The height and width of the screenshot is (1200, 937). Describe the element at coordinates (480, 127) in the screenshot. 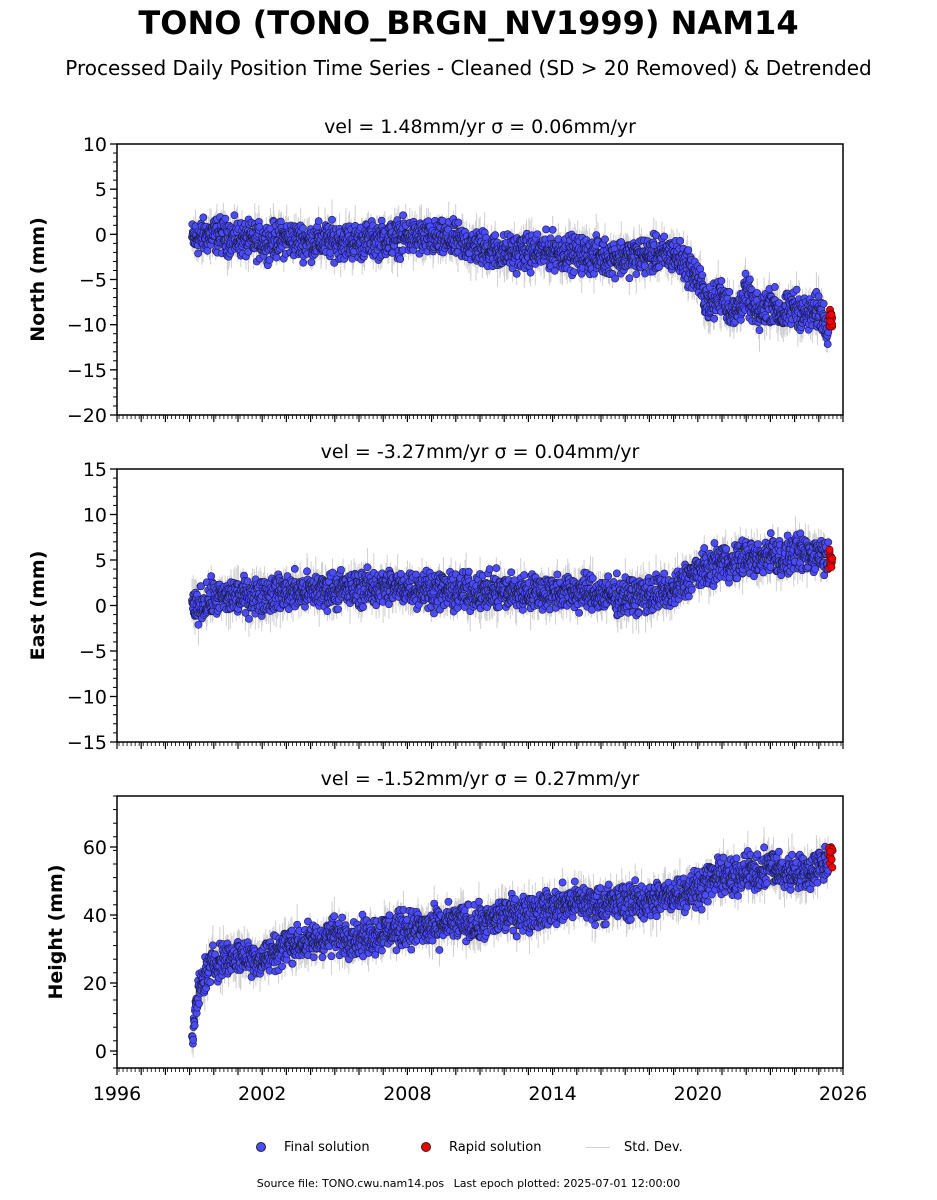

I see `panel-title: vel = 1.48mm/yr σ = 0.06mm/yr` at that location.